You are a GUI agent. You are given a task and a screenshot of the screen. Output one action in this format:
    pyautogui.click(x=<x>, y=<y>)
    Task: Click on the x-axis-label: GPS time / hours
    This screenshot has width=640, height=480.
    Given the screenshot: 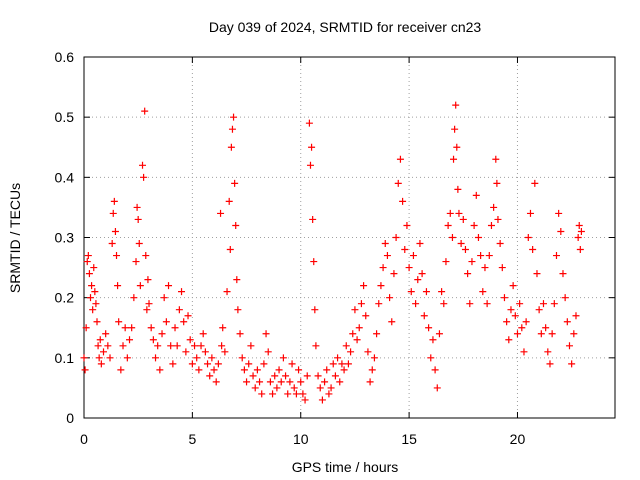 What is the action you would take?
    pyautogui.click(x=345, y=467)
    